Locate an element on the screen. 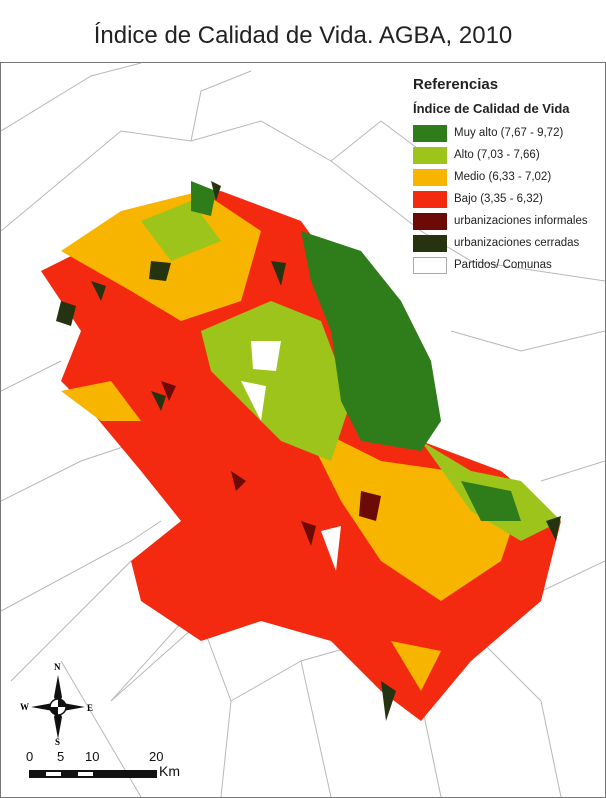 The width and height of the screenshot is (606, 798). north-arrow: N S W E is located at coordinates (57, 704).